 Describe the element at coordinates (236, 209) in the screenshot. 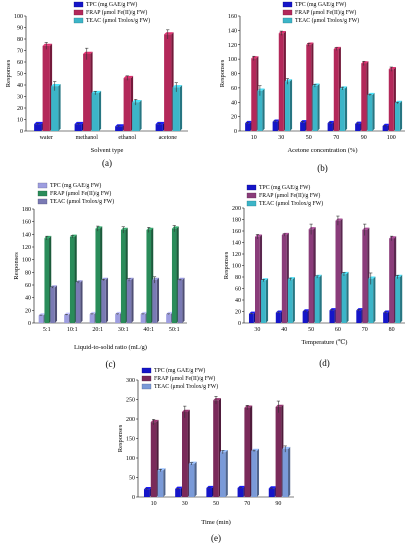

I see `y-tick-label: 200` at that location.